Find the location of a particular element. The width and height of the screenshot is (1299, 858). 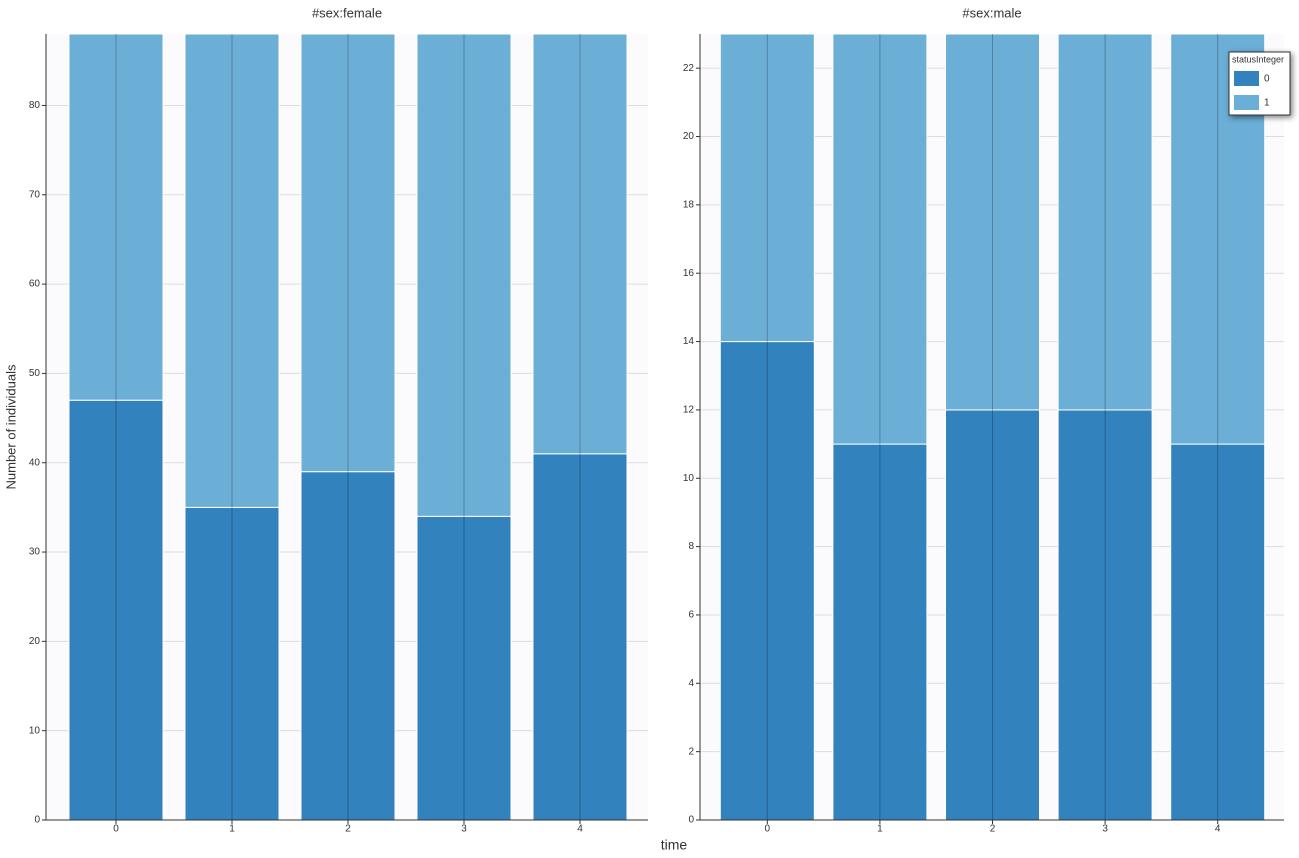

y-tick-label: 16 is located at coordinates (689, 273).